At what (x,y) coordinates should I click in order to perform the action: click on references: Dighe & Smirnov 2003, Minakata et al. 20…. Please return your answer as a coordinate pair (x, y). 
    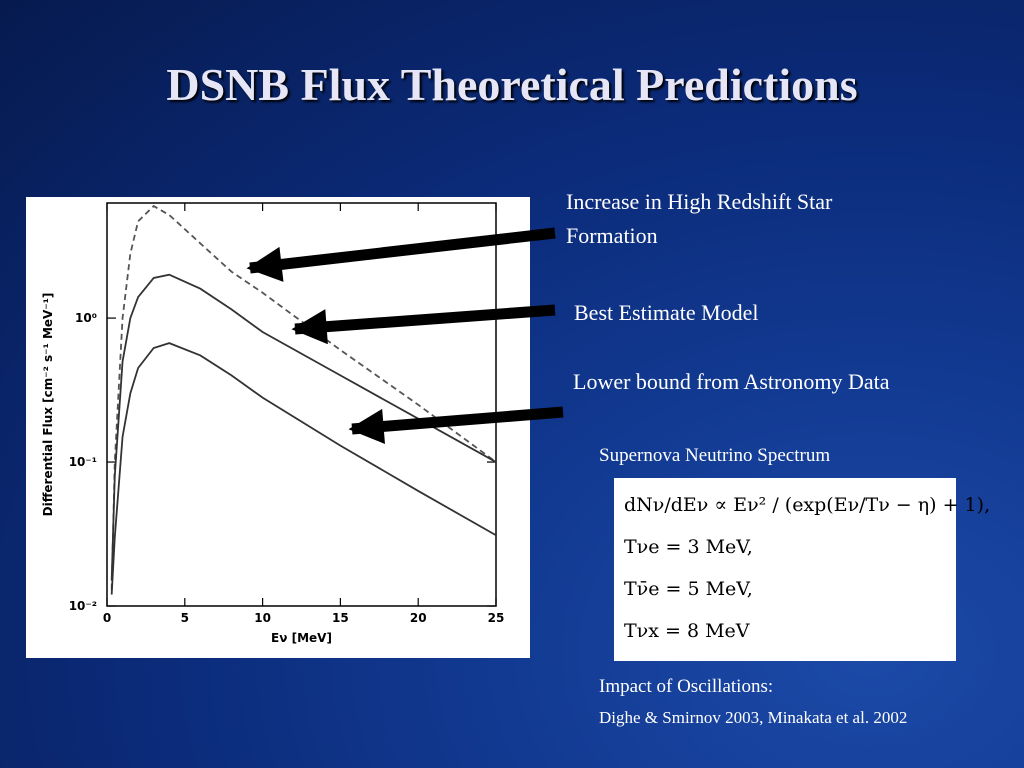
    Looking at the image, I should click on (753, 717).